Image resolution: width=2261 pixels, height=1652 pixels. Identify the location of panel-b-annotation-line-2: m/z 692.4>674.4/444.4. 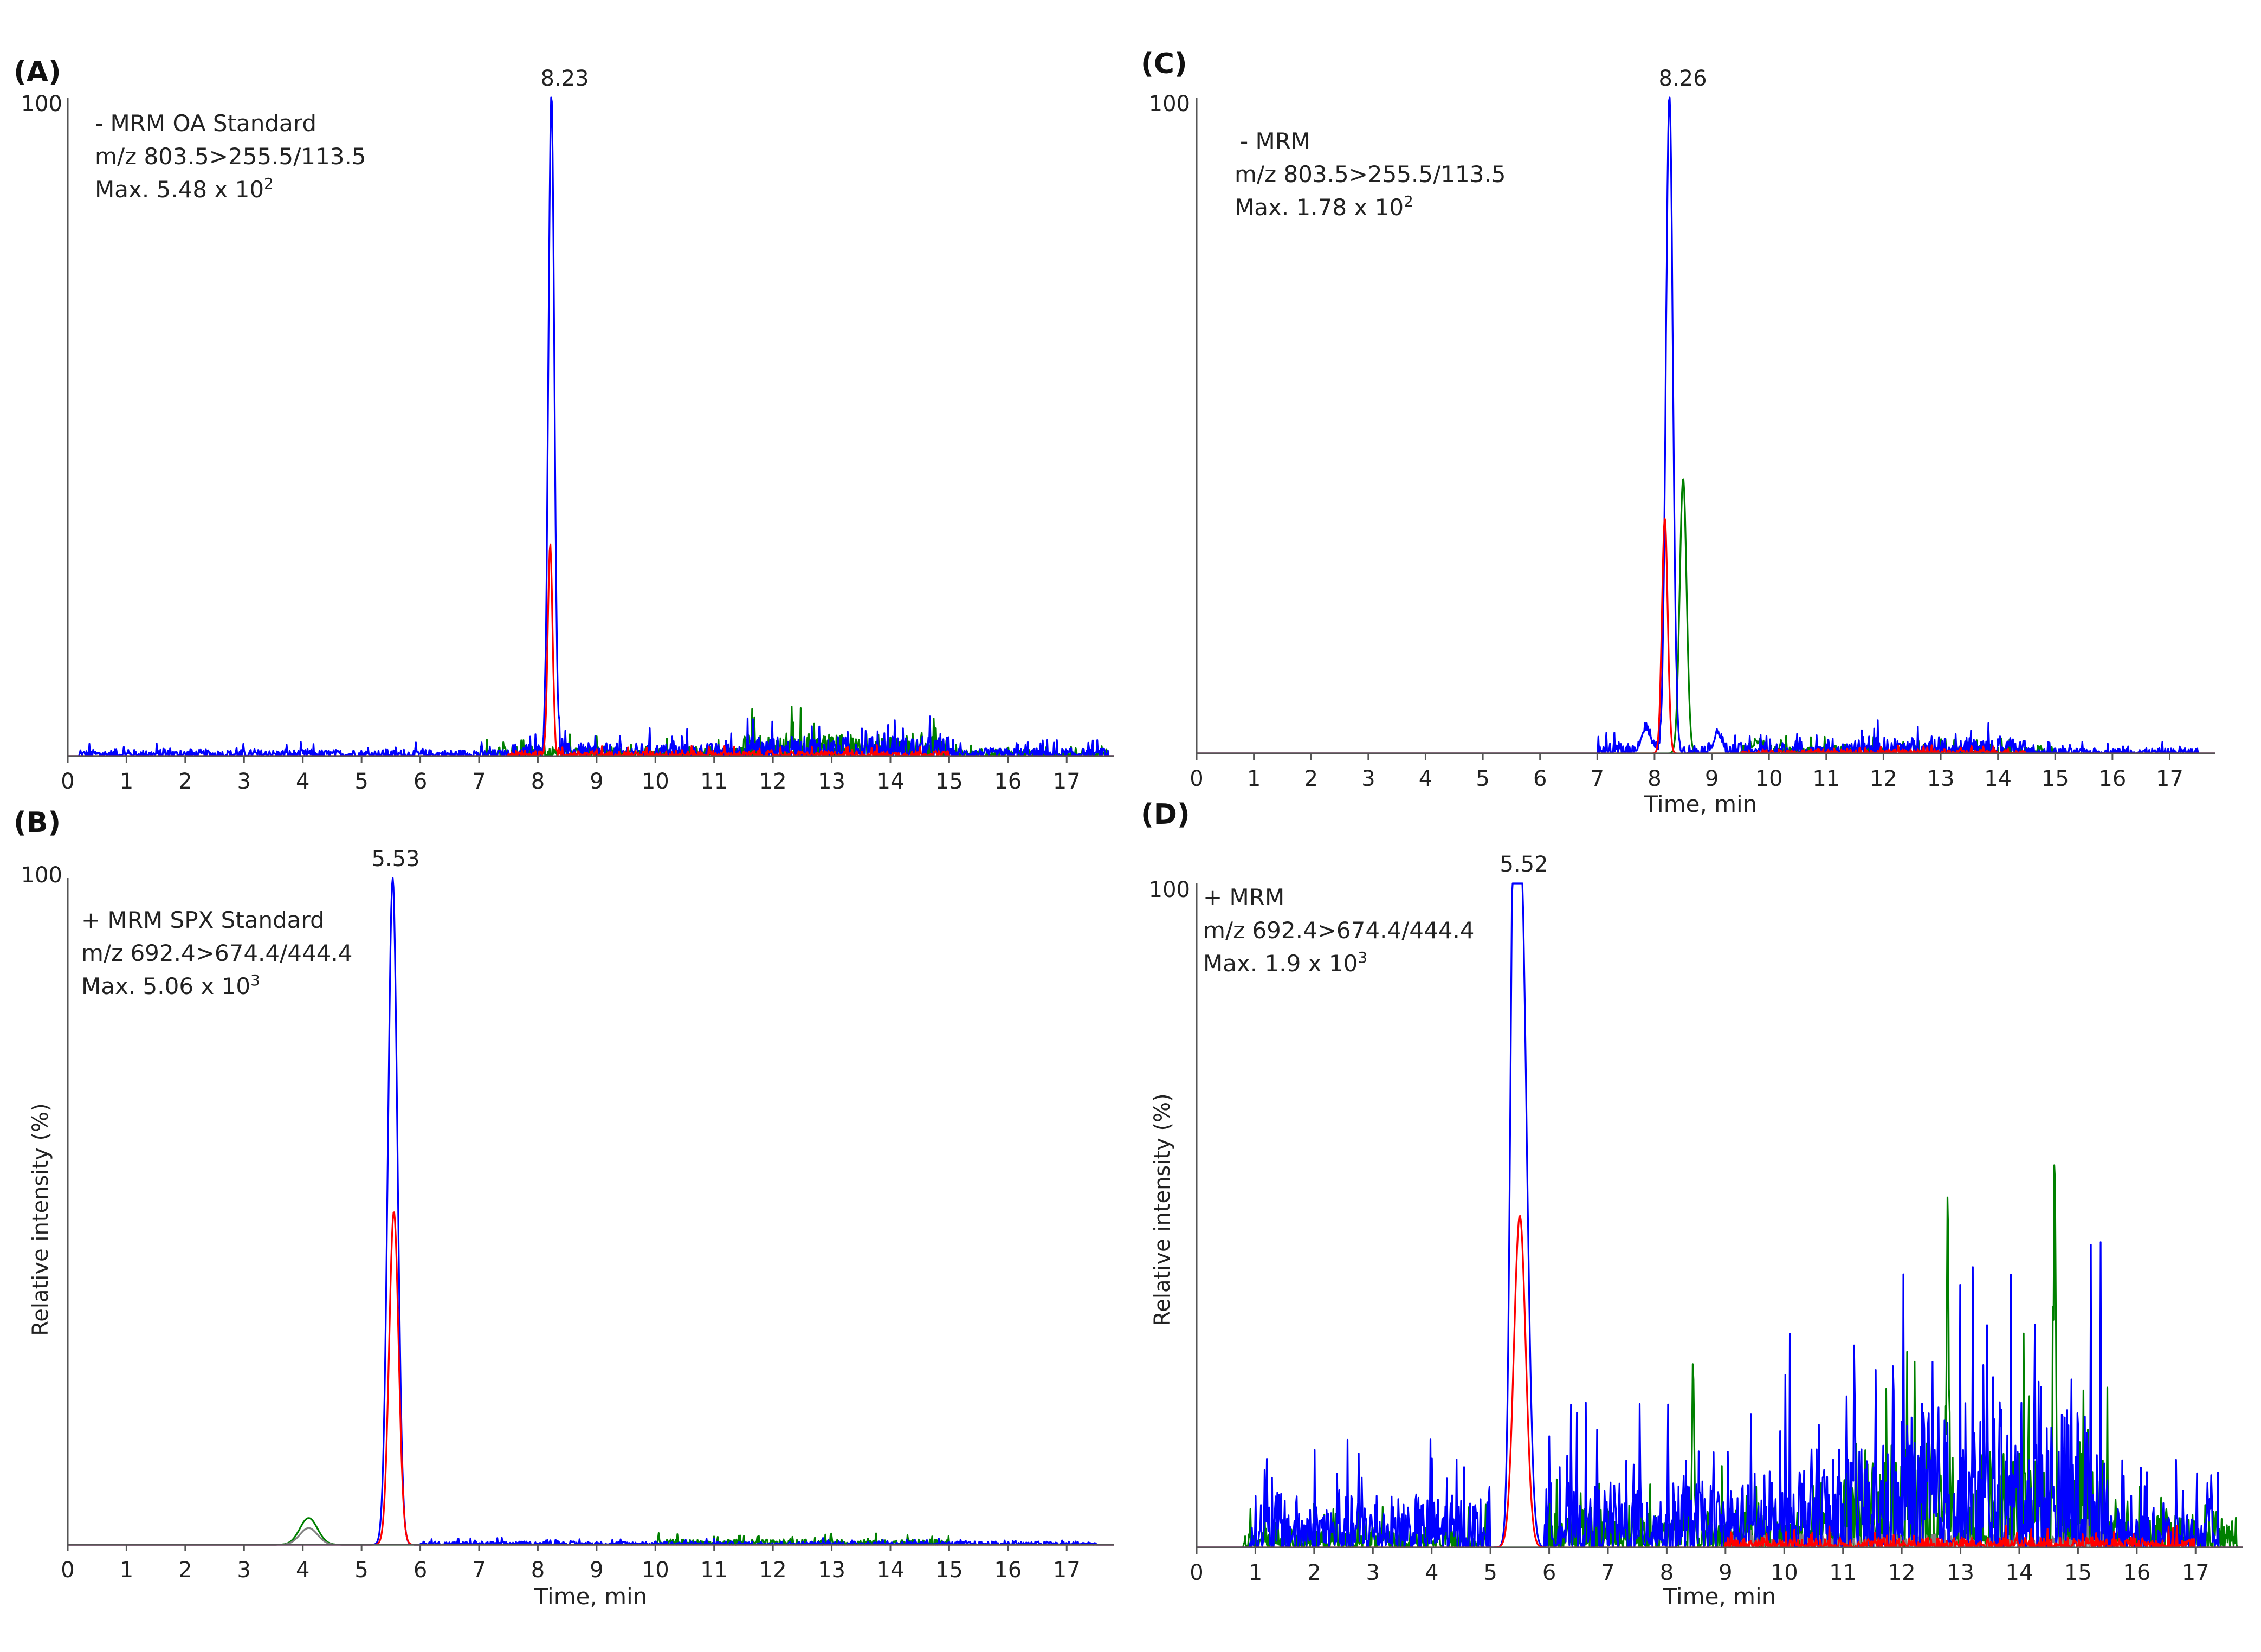
(217, 953).